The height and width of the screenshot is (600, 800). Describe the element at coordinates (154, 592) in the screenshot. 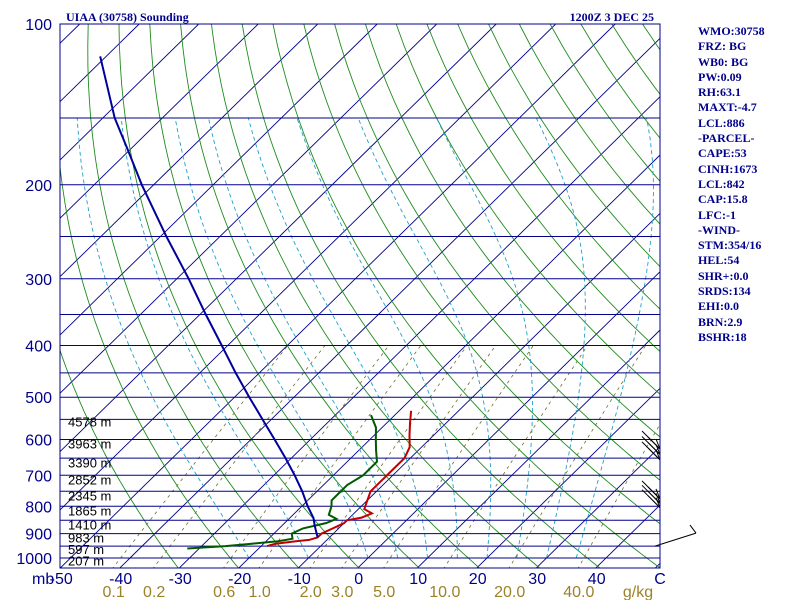

I see `mixing-ratio-tick-label: 0.2` at that location.